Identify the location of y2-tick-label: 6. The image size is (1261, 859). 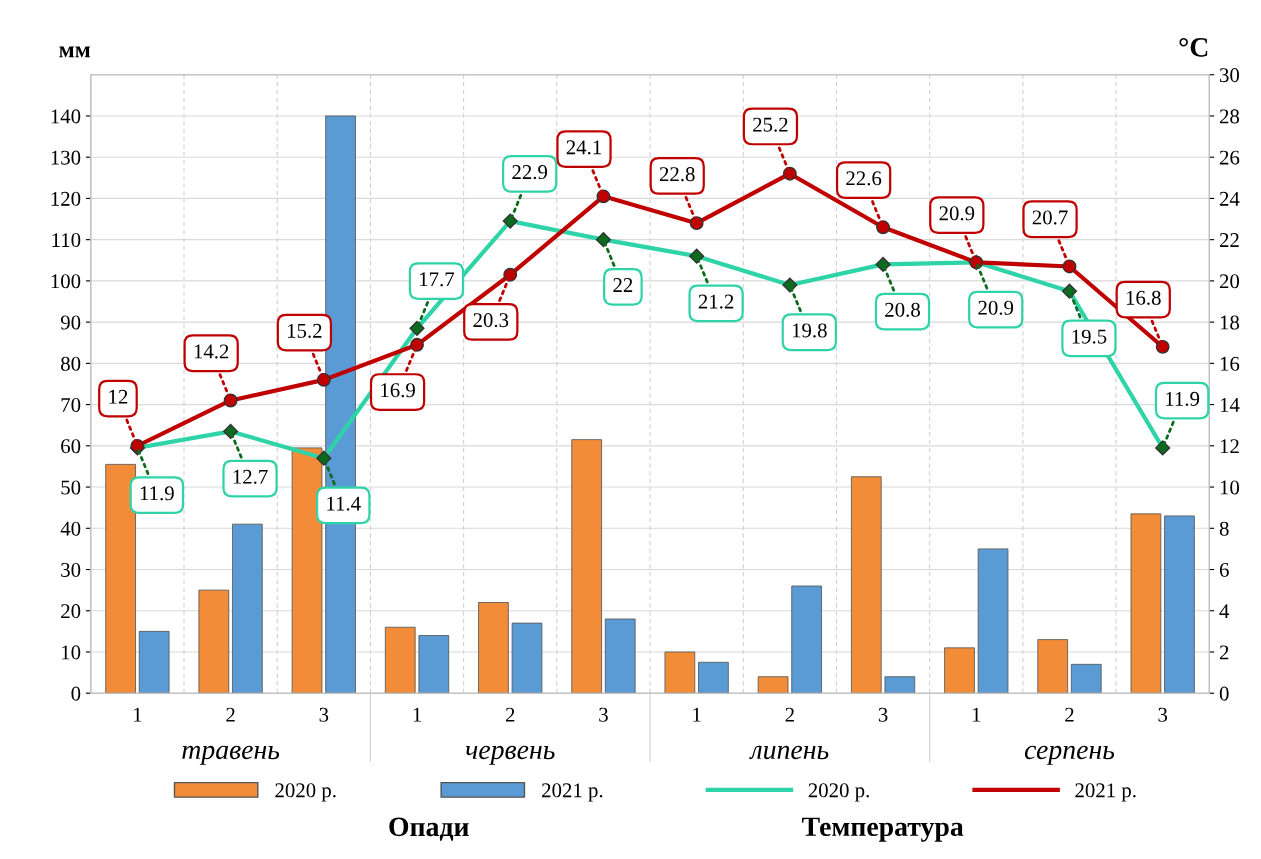
(1224, 569).